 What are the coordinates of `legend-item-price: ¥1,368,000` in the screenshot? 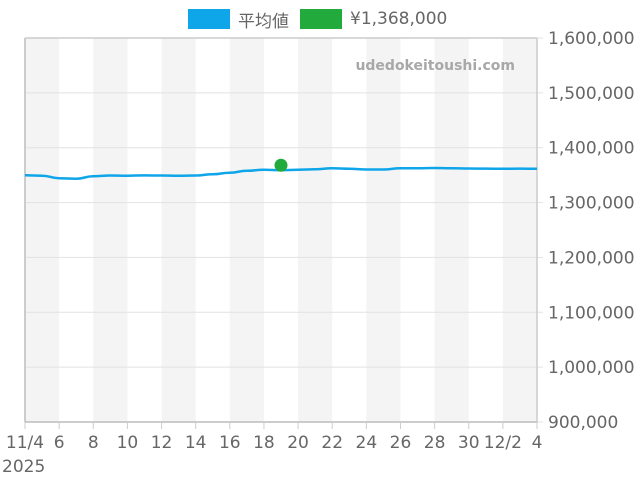 It's located at (373, 19).